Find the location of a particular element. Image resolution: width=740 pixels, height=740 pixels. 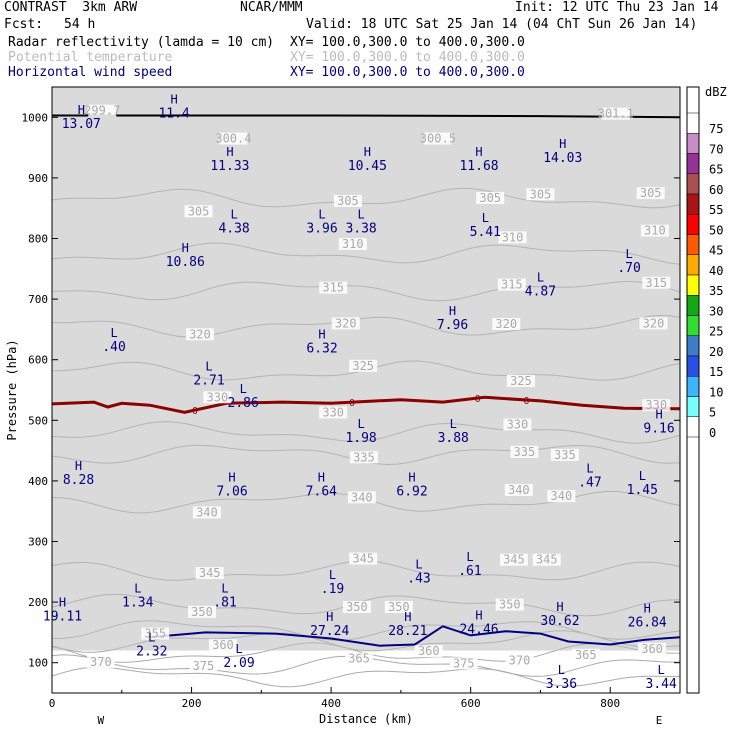

wind-value-label: 14.03 is located at coordinates (562, 158).